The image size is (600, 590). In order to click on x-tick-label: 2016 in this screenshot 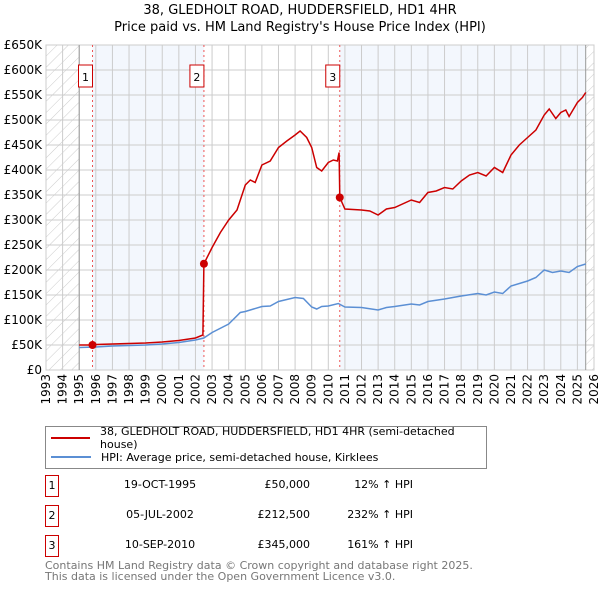, I will do `click(428, 389)`.